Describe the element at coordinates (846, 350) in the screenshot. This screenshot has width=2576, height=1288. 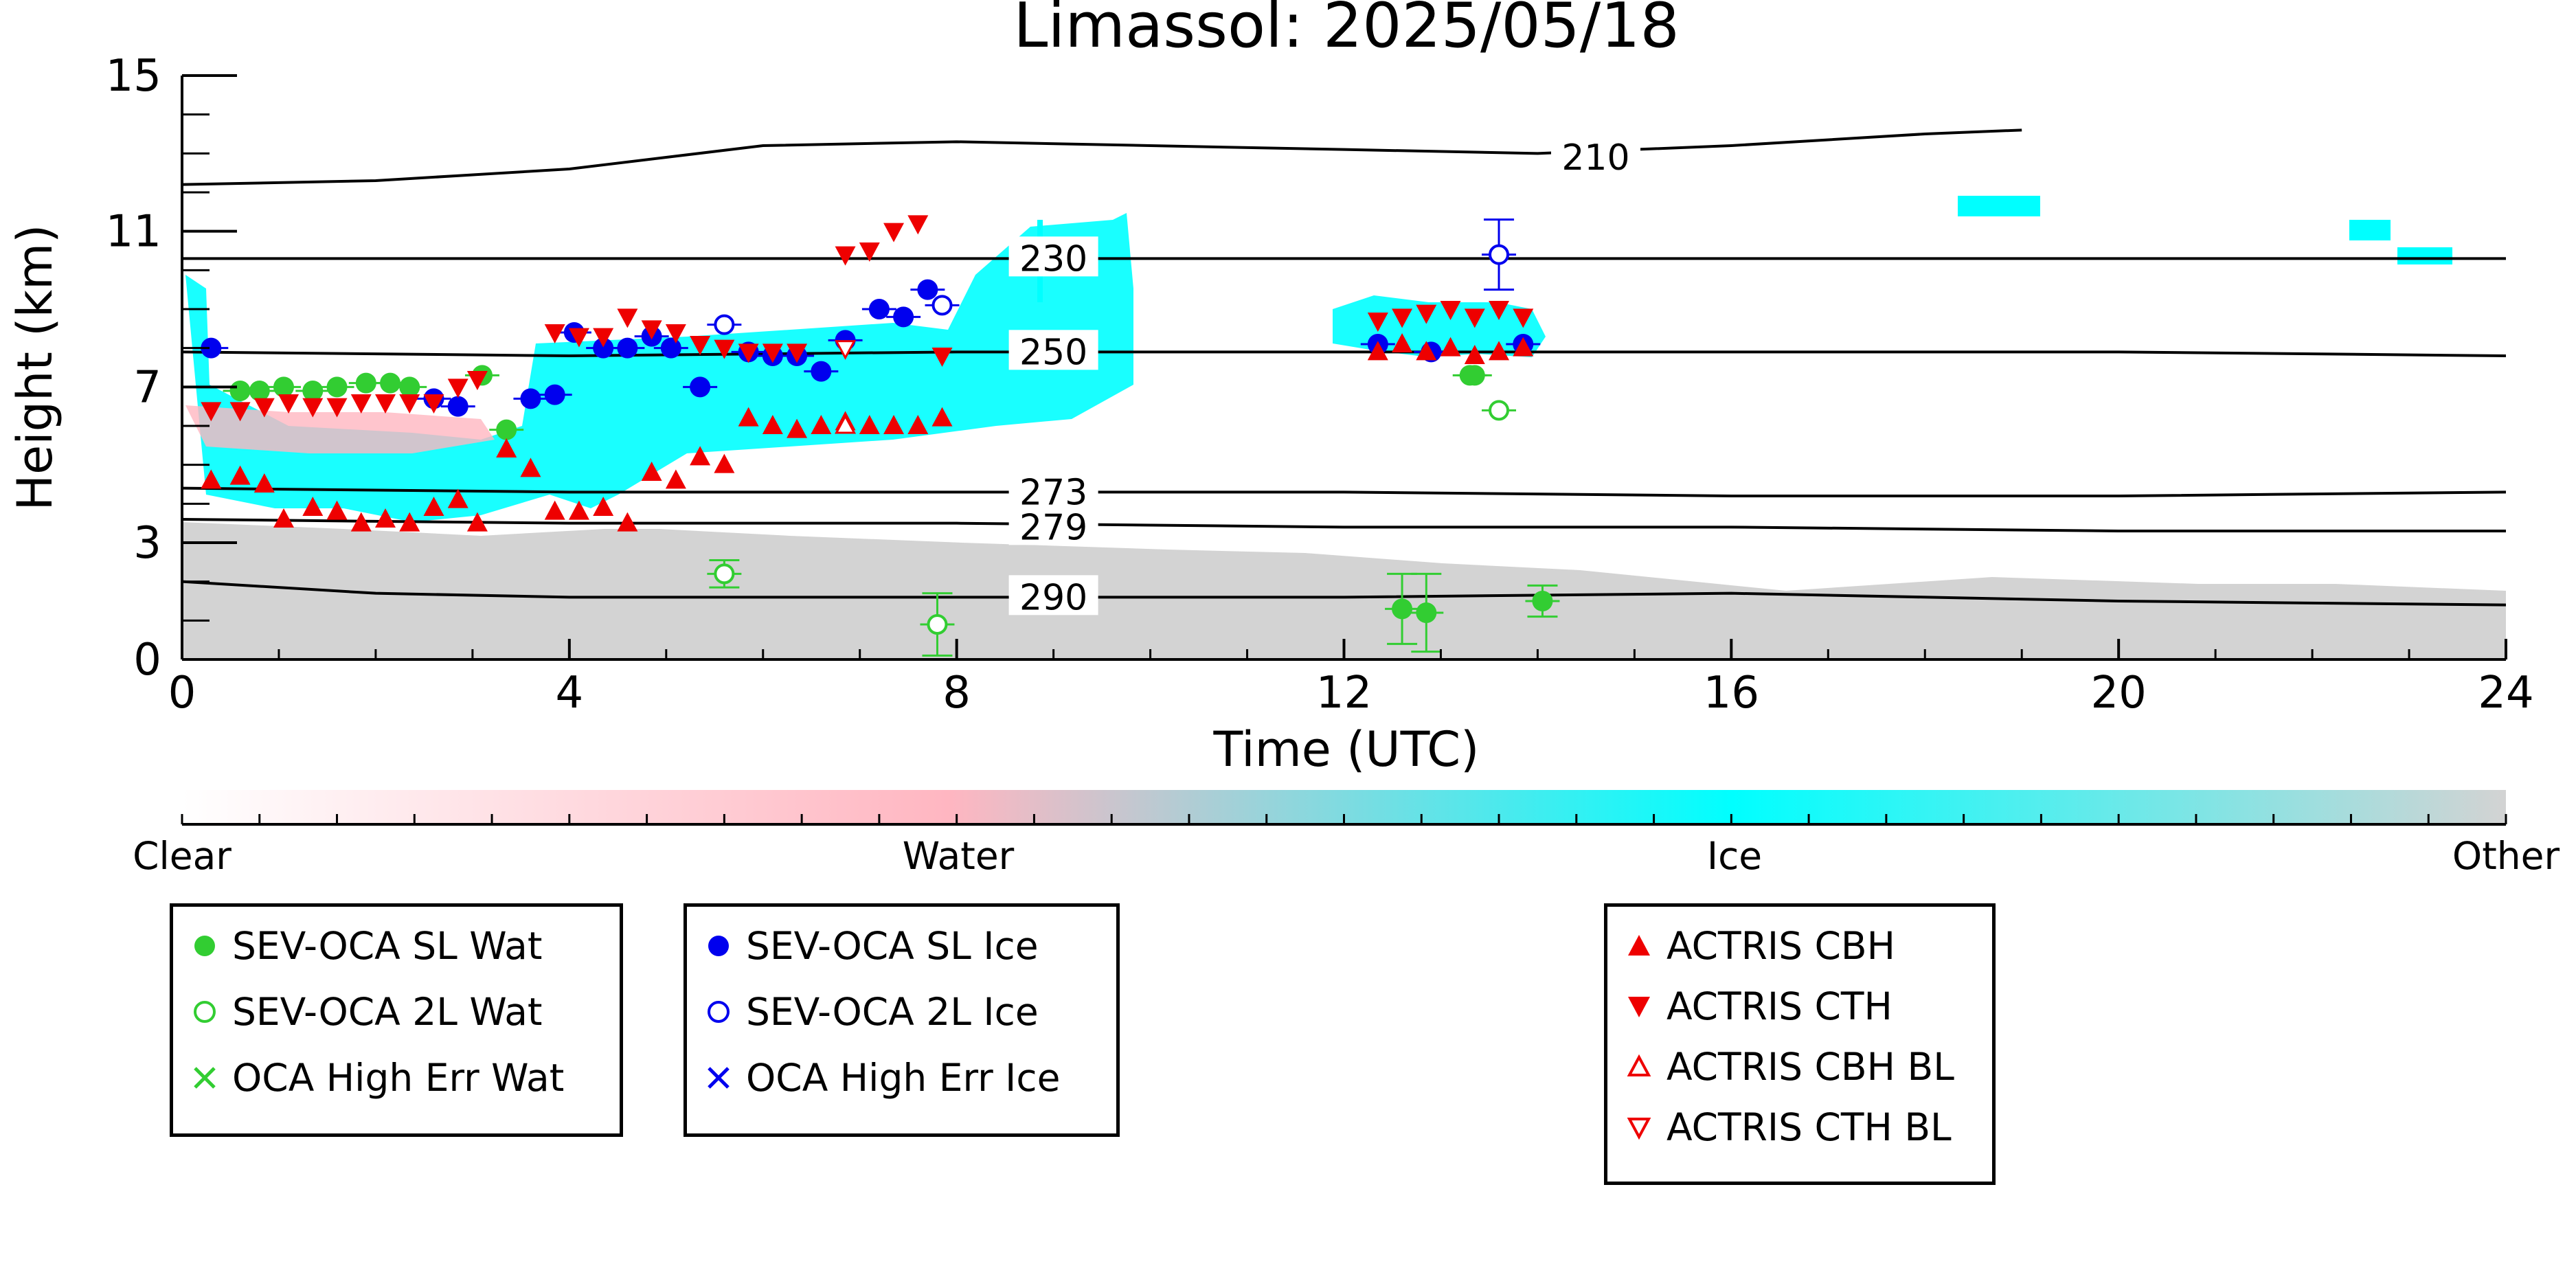
I see `data-point-actris-cth-bl` at that location.